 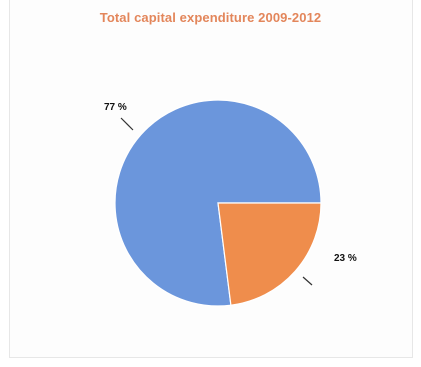 I want to click on slice-label-1: 23 %, so click(x=345, y=258).